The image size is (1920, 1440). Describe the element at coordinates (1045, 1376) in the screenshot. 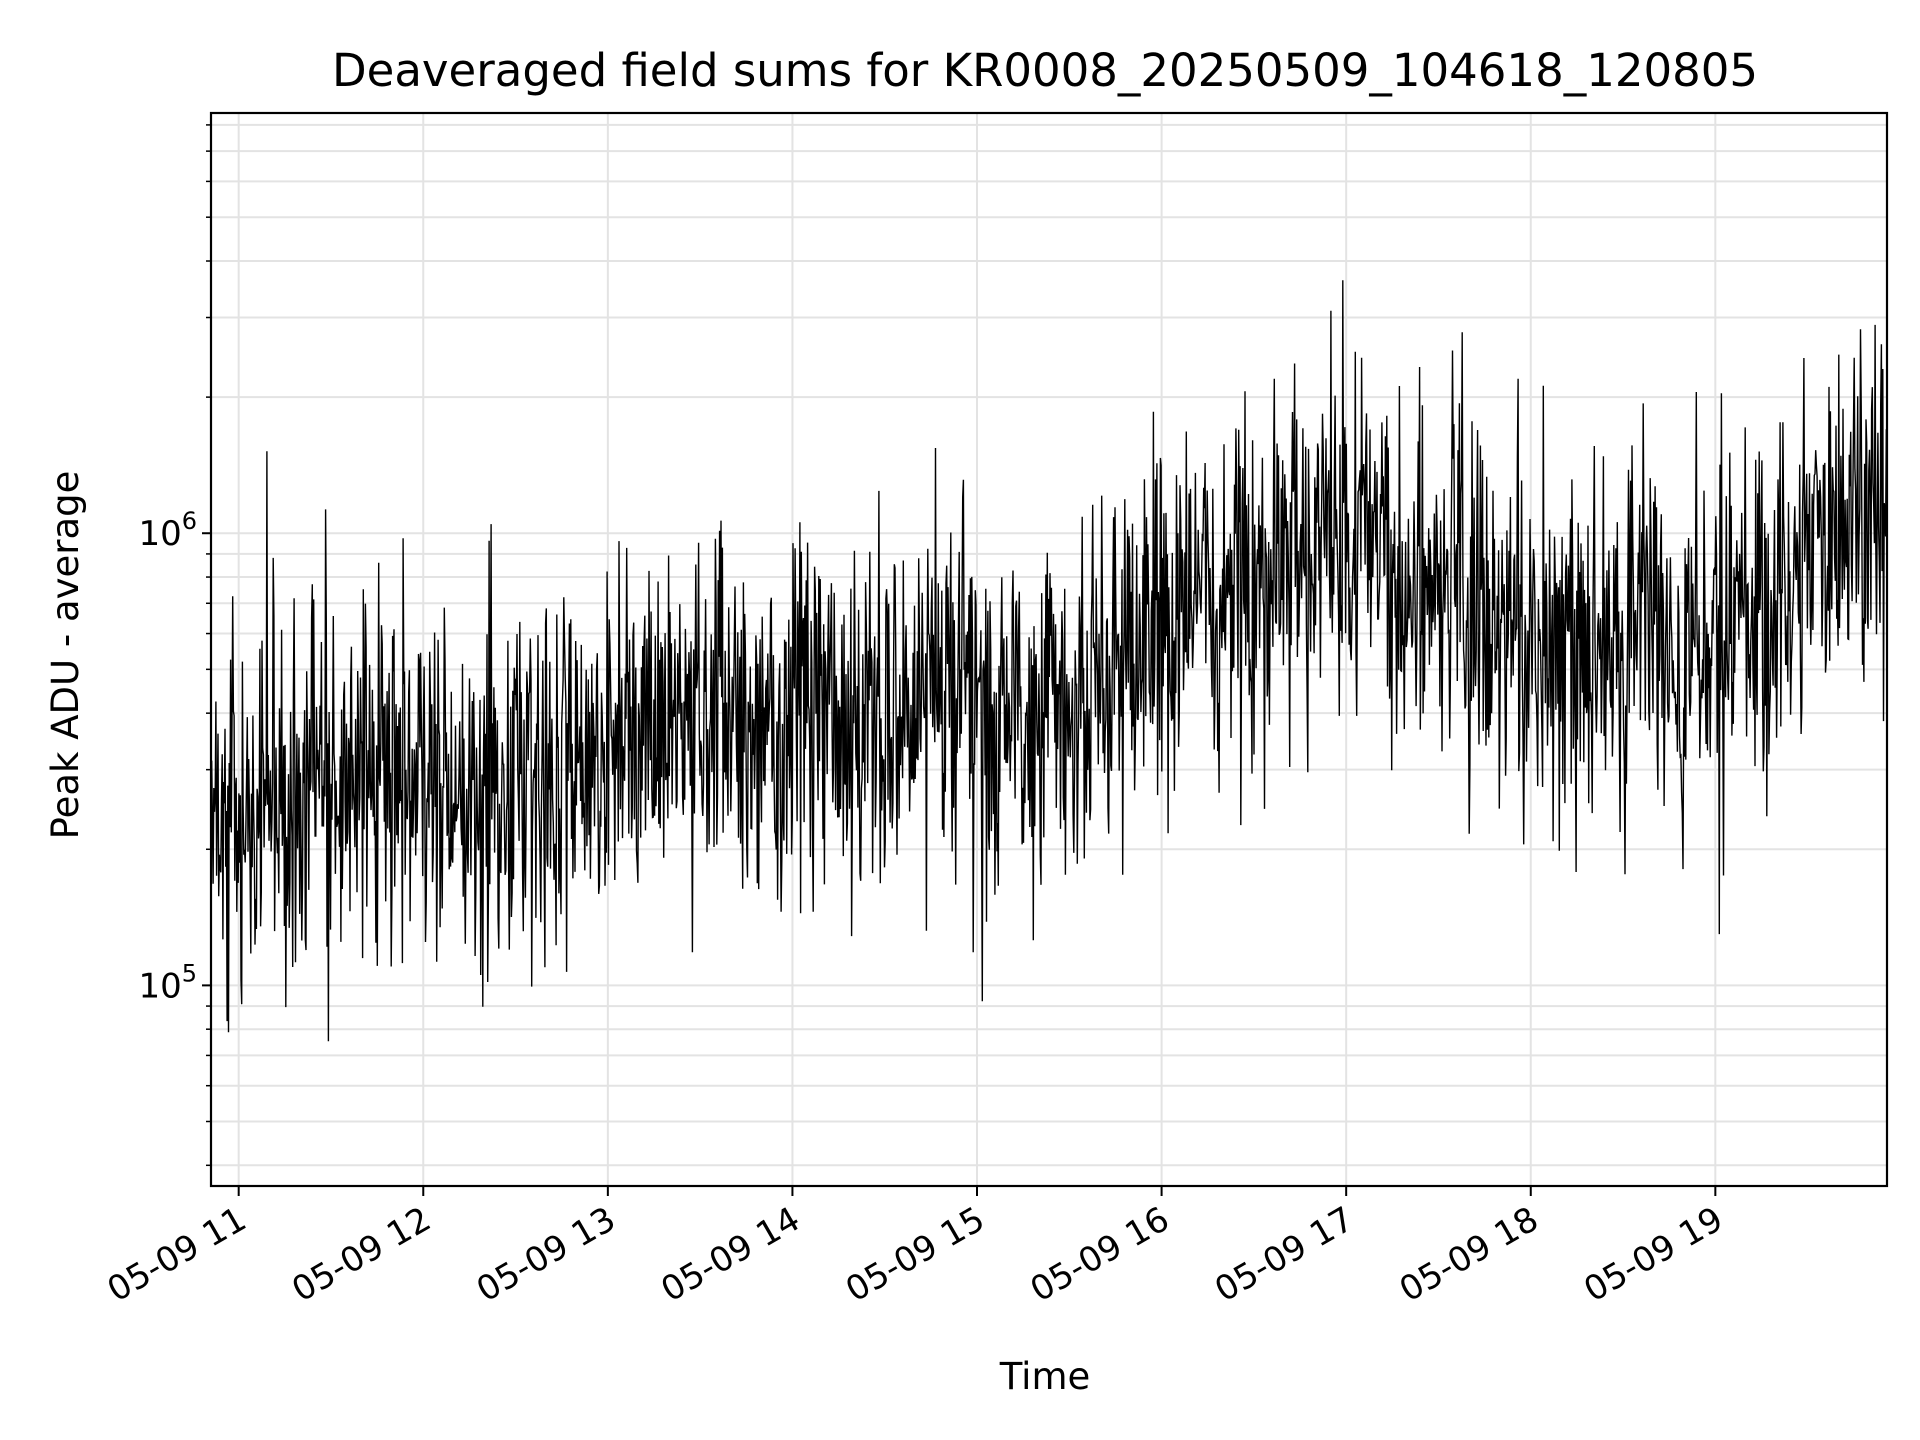

I see `x-axis-label: Time` at that location.